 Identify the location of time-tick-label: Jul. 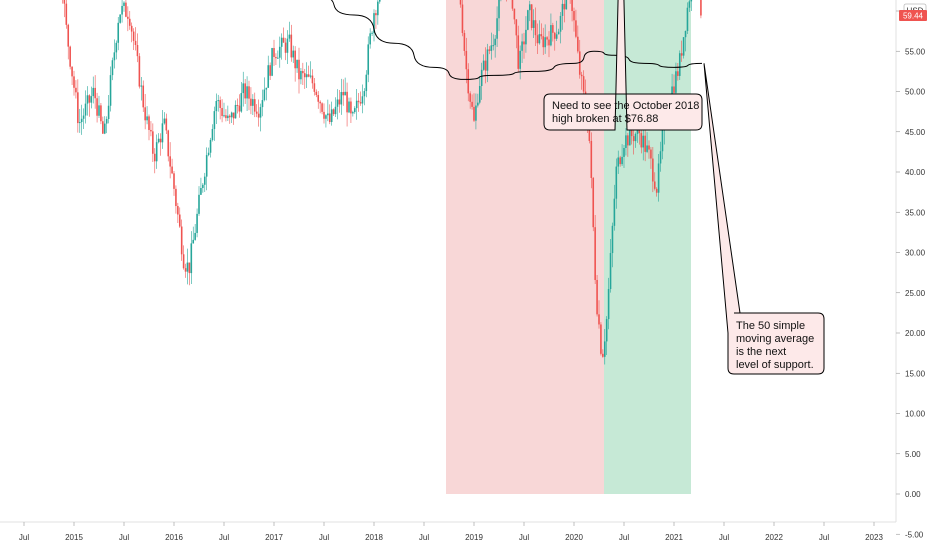
(524, 537).